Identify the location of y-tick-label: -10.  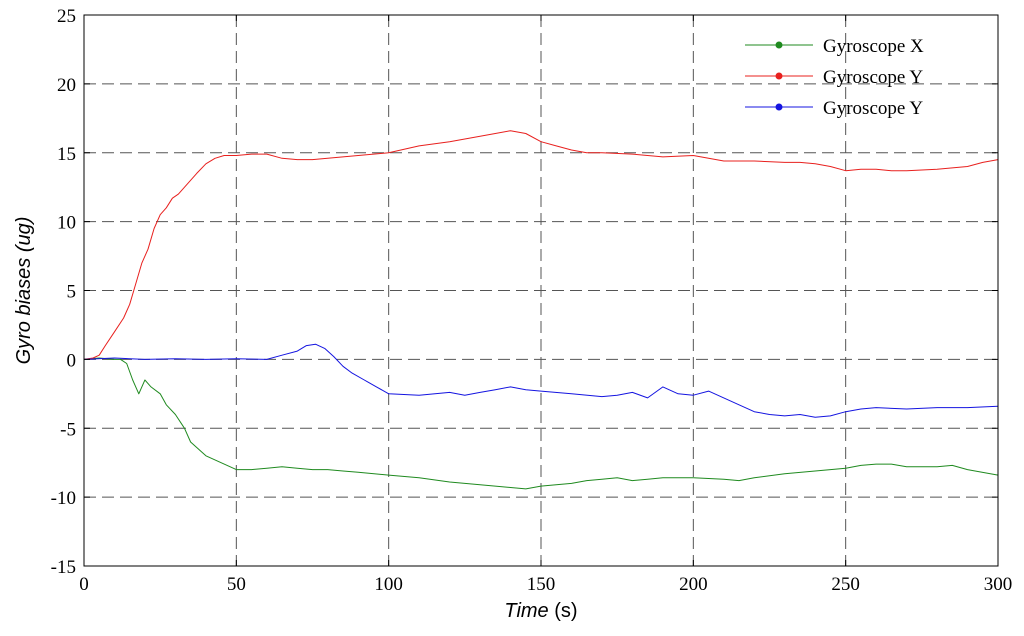
(63, 498).